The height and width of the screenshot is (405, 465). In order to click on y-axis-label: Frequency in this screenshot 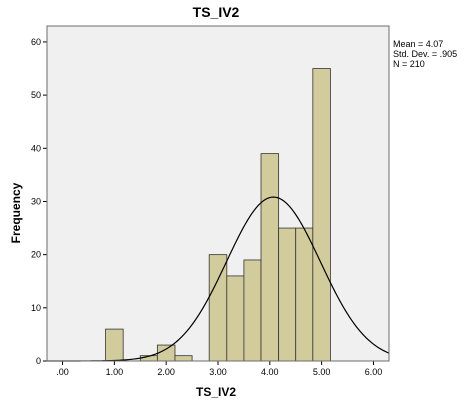, I will do `click(16, 212)`.